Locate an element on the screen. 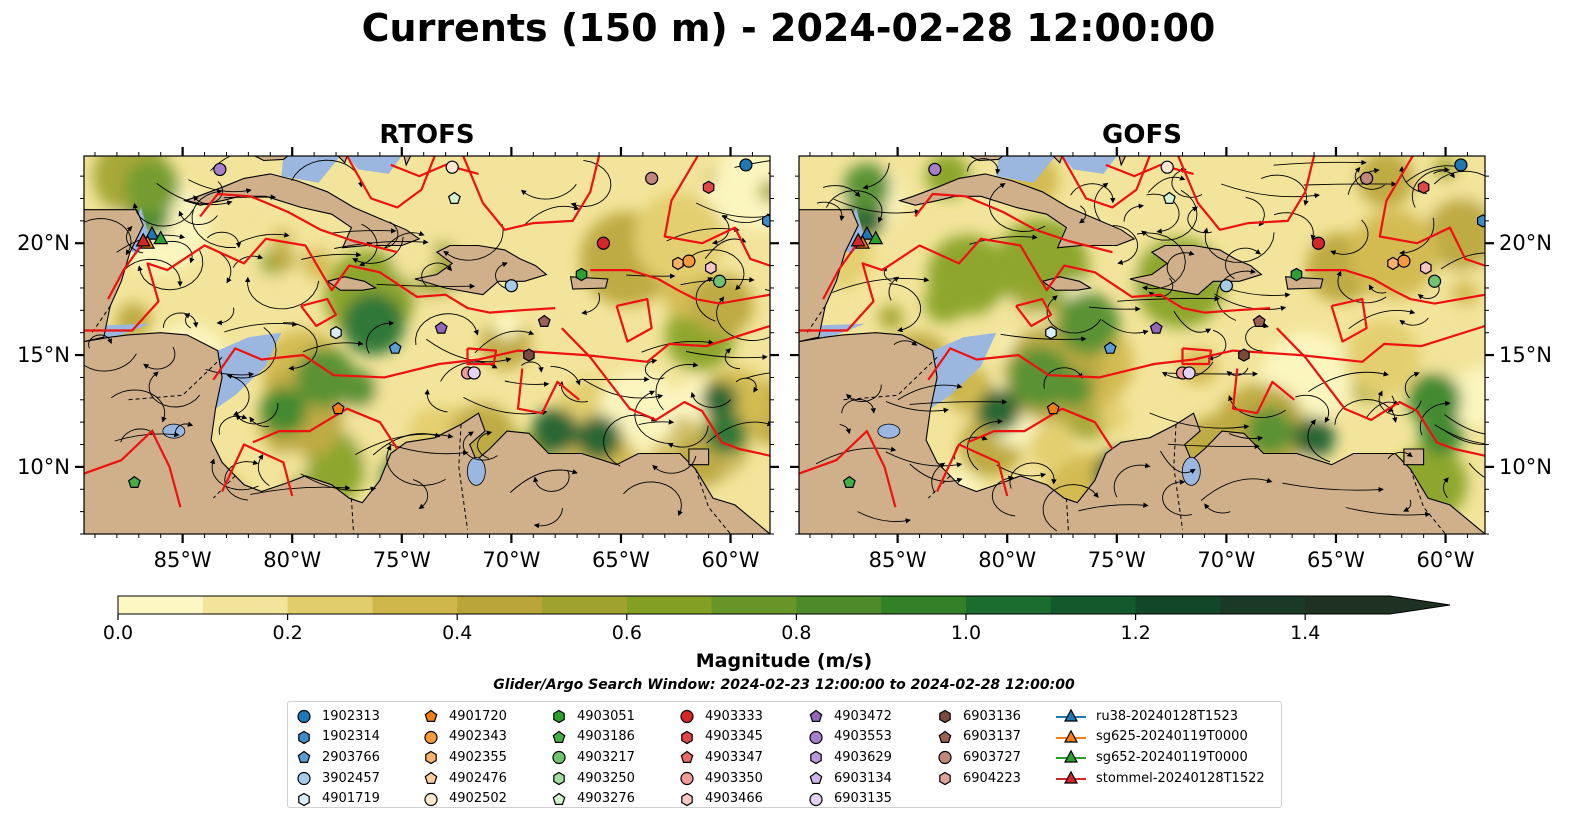 This screenshot has height=827, width=1577. legend-item: 3902457 is located at coordinates (338, 778).